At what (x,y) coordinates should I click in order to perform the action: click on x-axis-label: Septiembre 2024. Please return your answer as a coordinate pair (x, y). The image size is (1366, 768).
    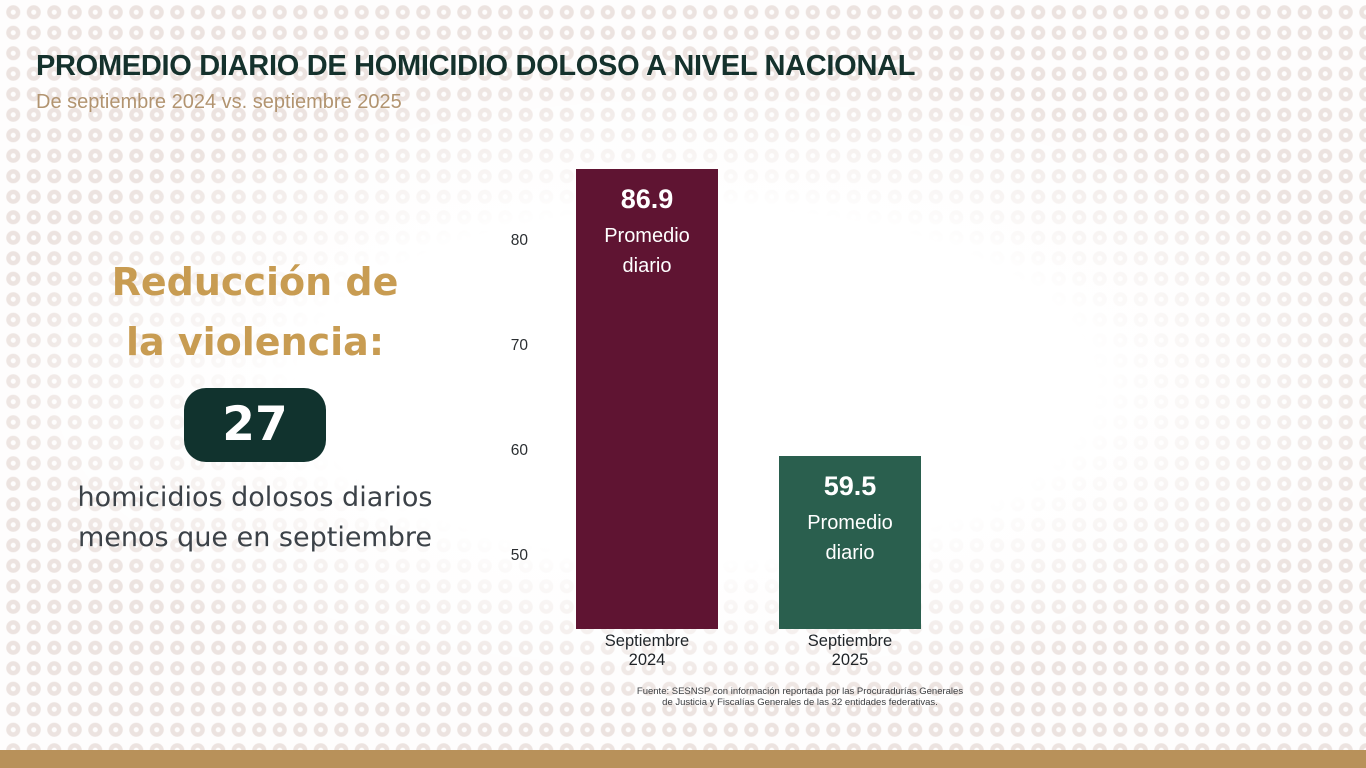
    Looking at the image, I should click on (647, 650).